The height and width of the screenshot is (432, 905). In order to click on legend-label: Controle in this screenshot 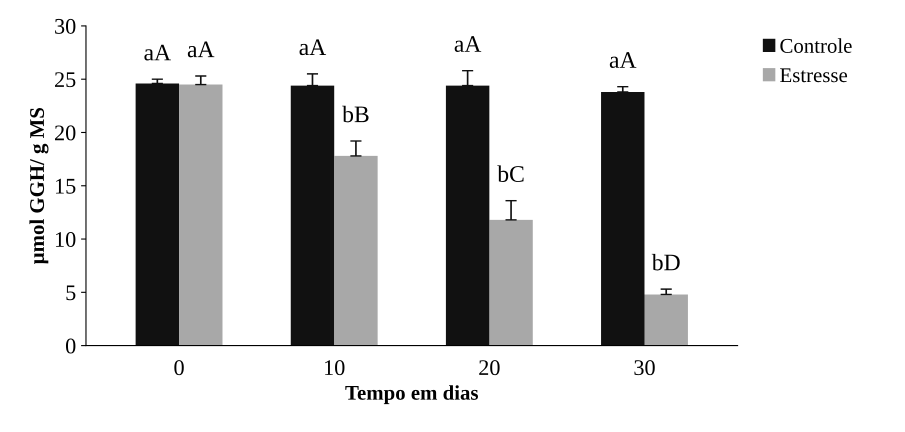, I will do `click(816, 45)`.